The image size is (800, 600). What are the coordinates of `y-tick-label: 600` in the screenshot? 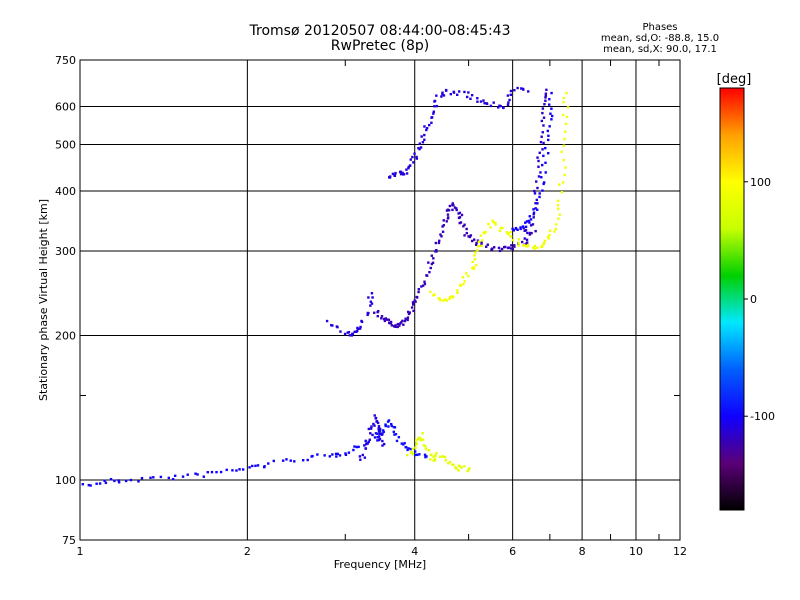 It's located at (65, 107).